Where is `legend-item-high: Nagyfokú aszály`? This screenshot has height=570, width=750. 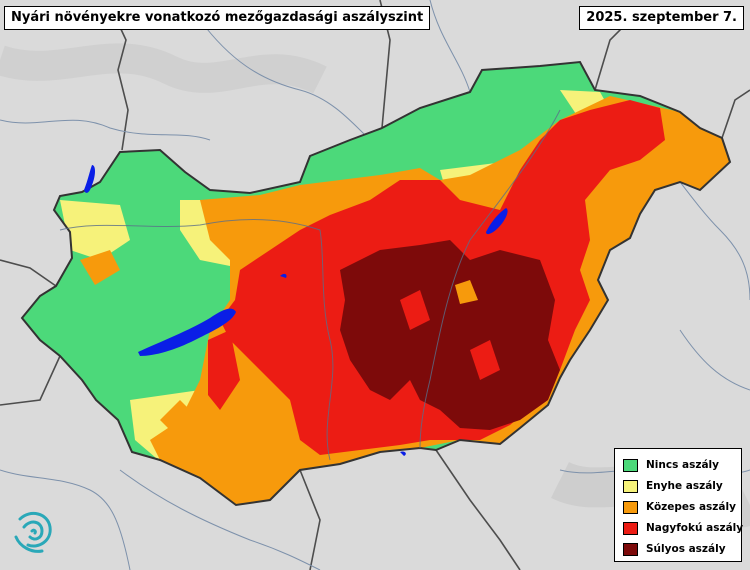
legend-item-high: Nagyfokú aszály is located at coordinates (683, 528).